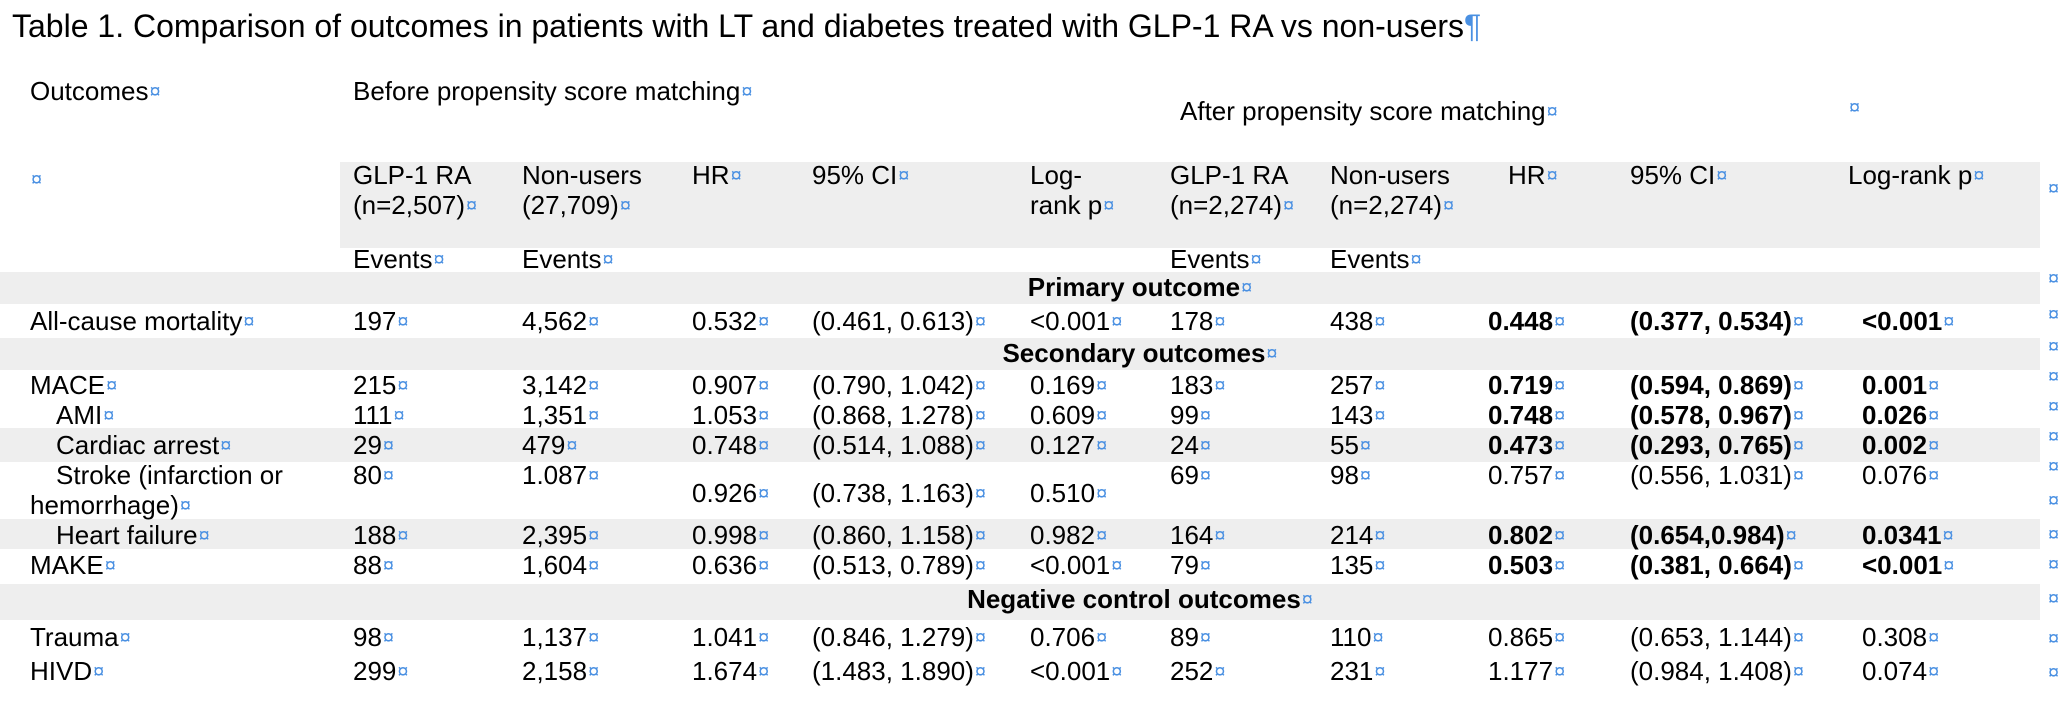 This screenshot has width=2066, height=704. What do you see at coordinates (582, 190) in the screenshot?
I see `before-nonusers-header: Non-users (27,709)¤` at bounding box center [582, 190].